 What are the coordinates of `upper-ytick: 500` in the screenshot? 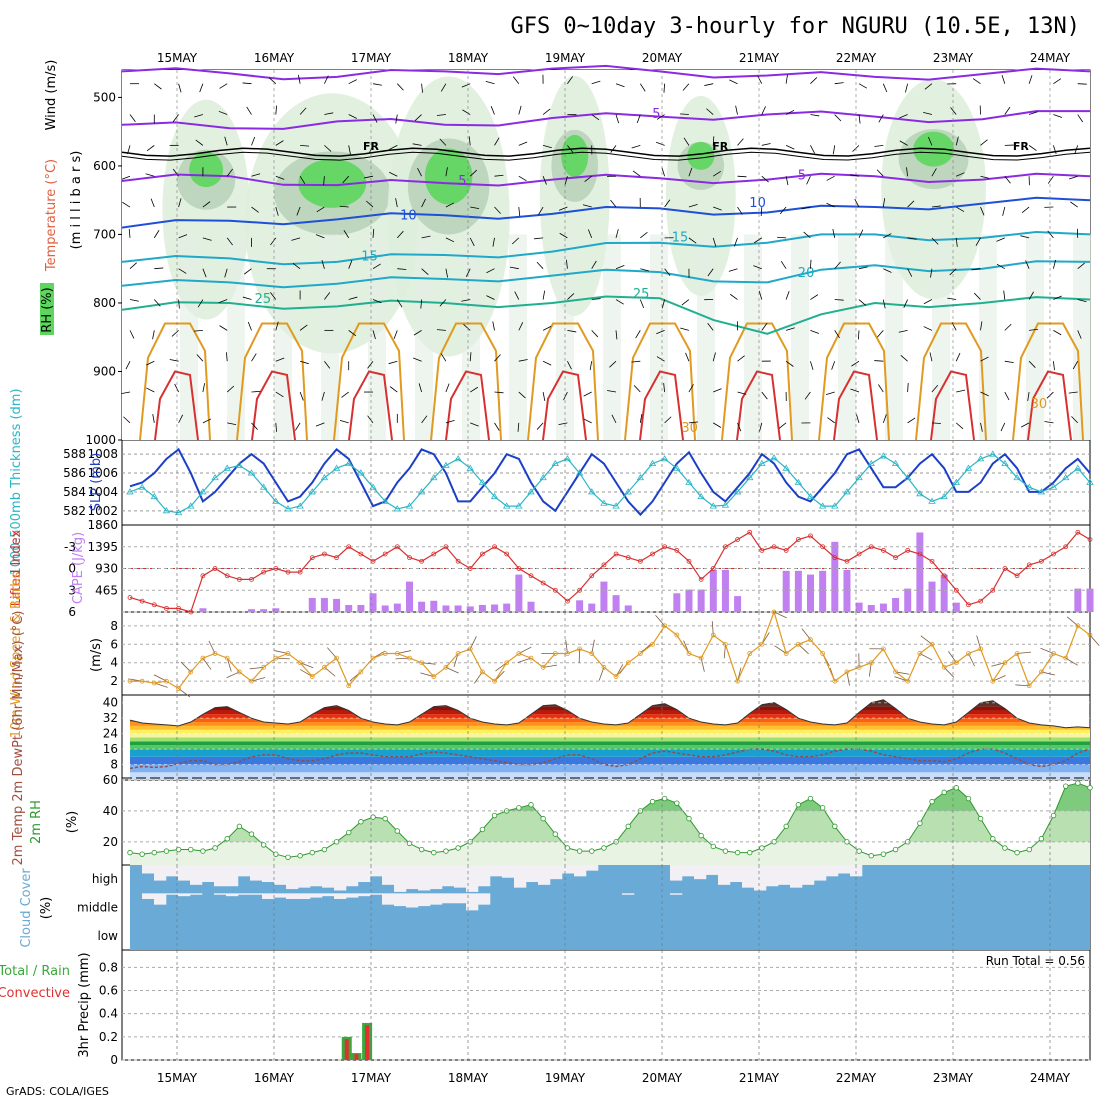 It's located at (104, 97).